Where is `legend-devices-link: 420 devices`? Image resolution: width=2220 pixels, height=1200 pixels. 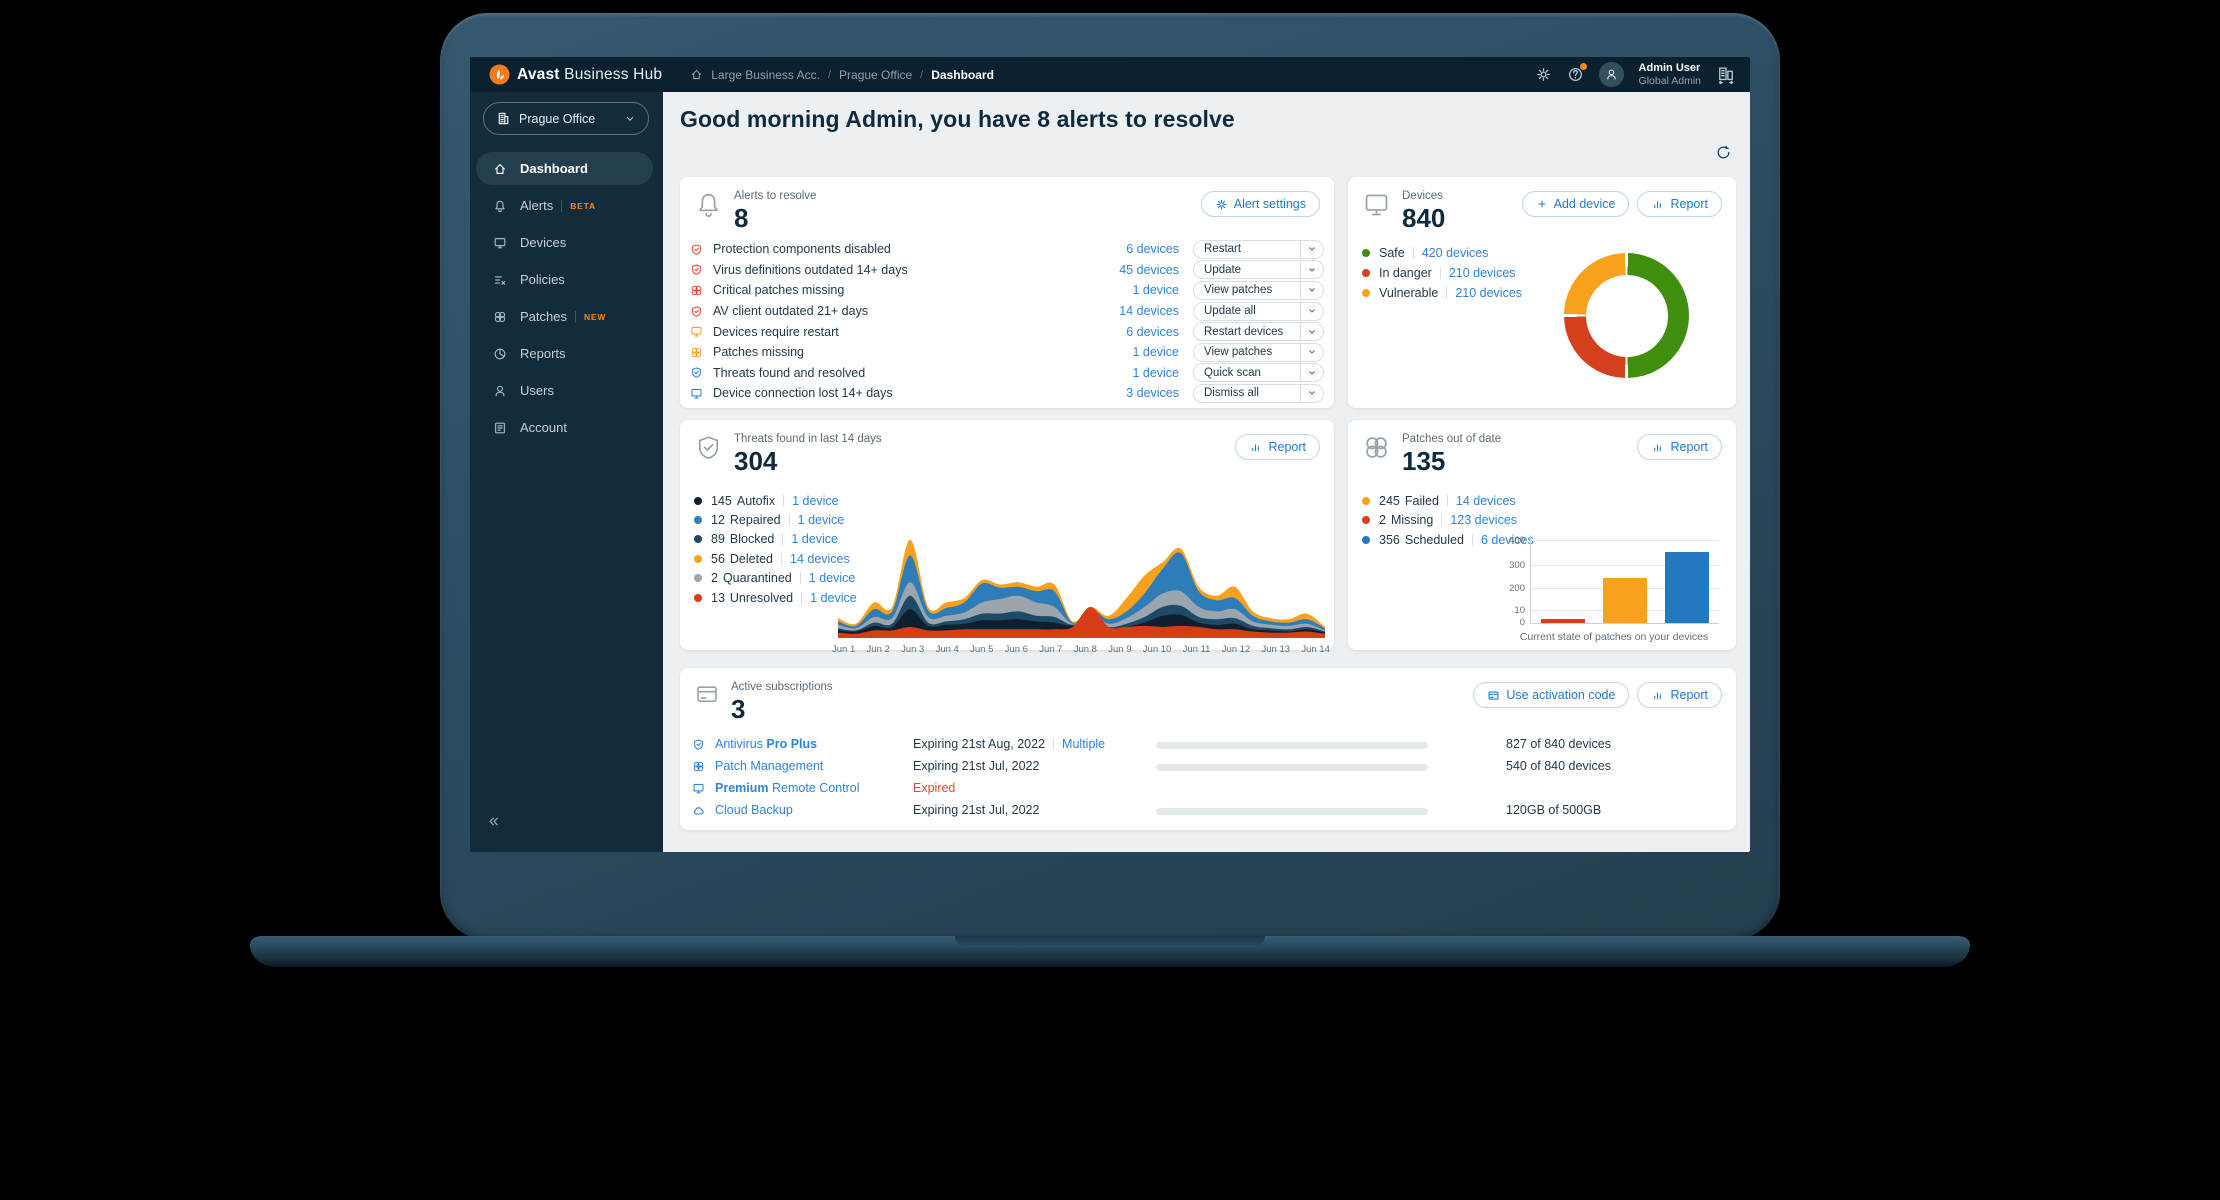 legend-devices-link: 420 devices is located at coordinates (1455, 253).